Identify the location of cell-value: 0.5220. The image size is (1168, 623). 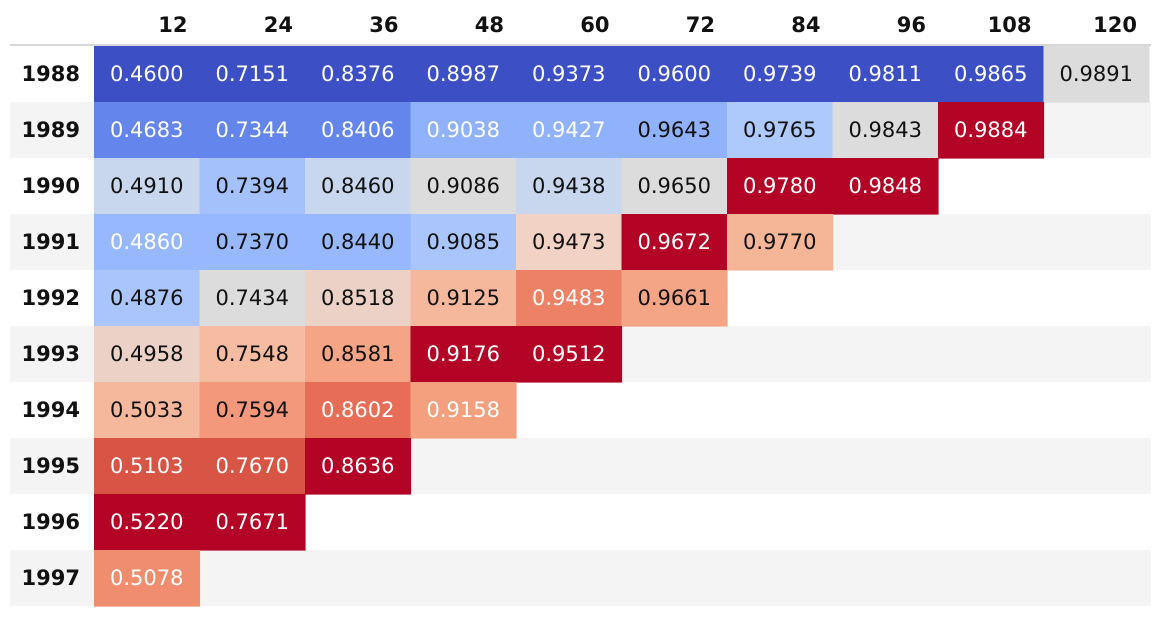
(146, 522).